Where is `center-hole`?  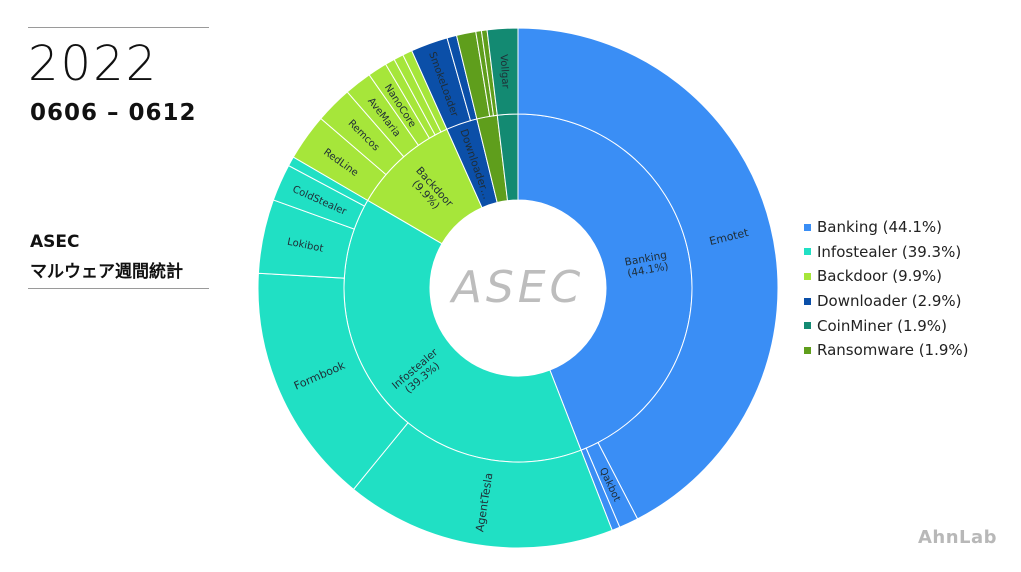 center-hole is located at coordinates (518, 288).